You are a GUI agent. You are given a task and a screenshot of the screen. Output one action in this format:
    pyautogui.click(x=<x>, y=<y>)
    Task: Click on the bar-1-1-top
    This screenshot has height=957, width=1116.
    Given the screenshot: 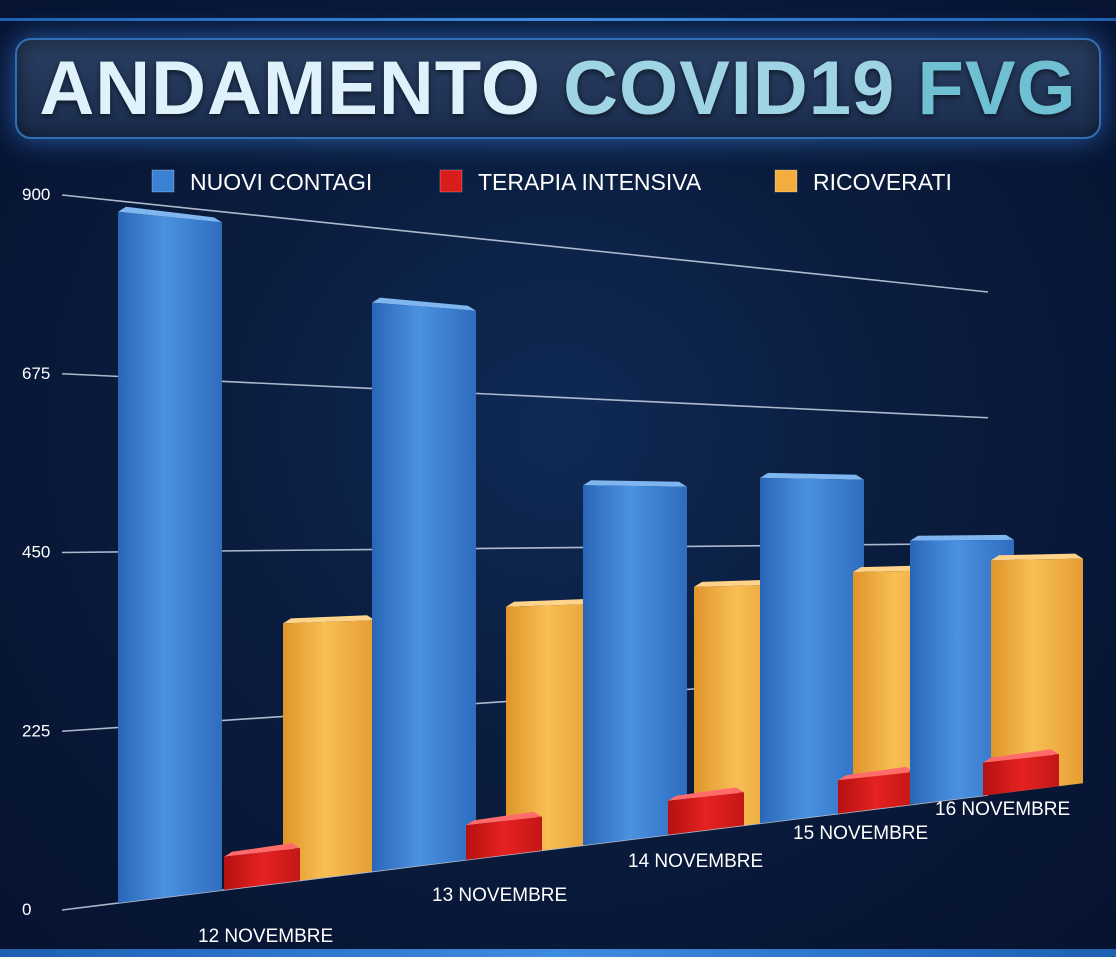 What is the action you would take?
    pyautogui.click(x=170, y=214)
    